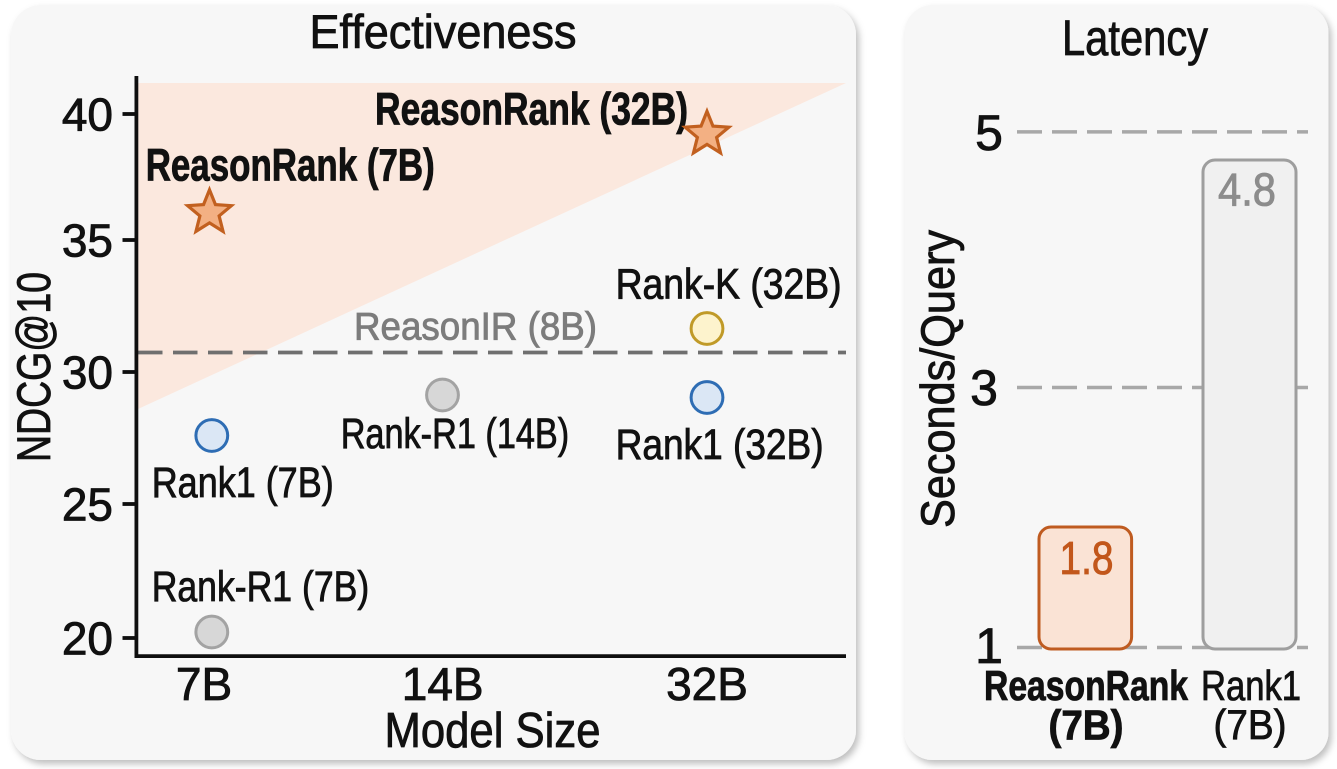  I want to click on svg-text: NDCG@10, so click(33, 367).